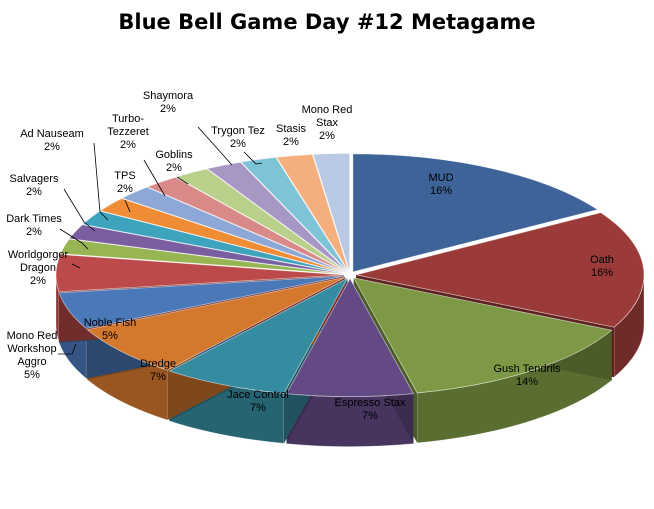  I want to click on label-turbo-tezzeret-name-1: Tezzeret, so click(128, 132).